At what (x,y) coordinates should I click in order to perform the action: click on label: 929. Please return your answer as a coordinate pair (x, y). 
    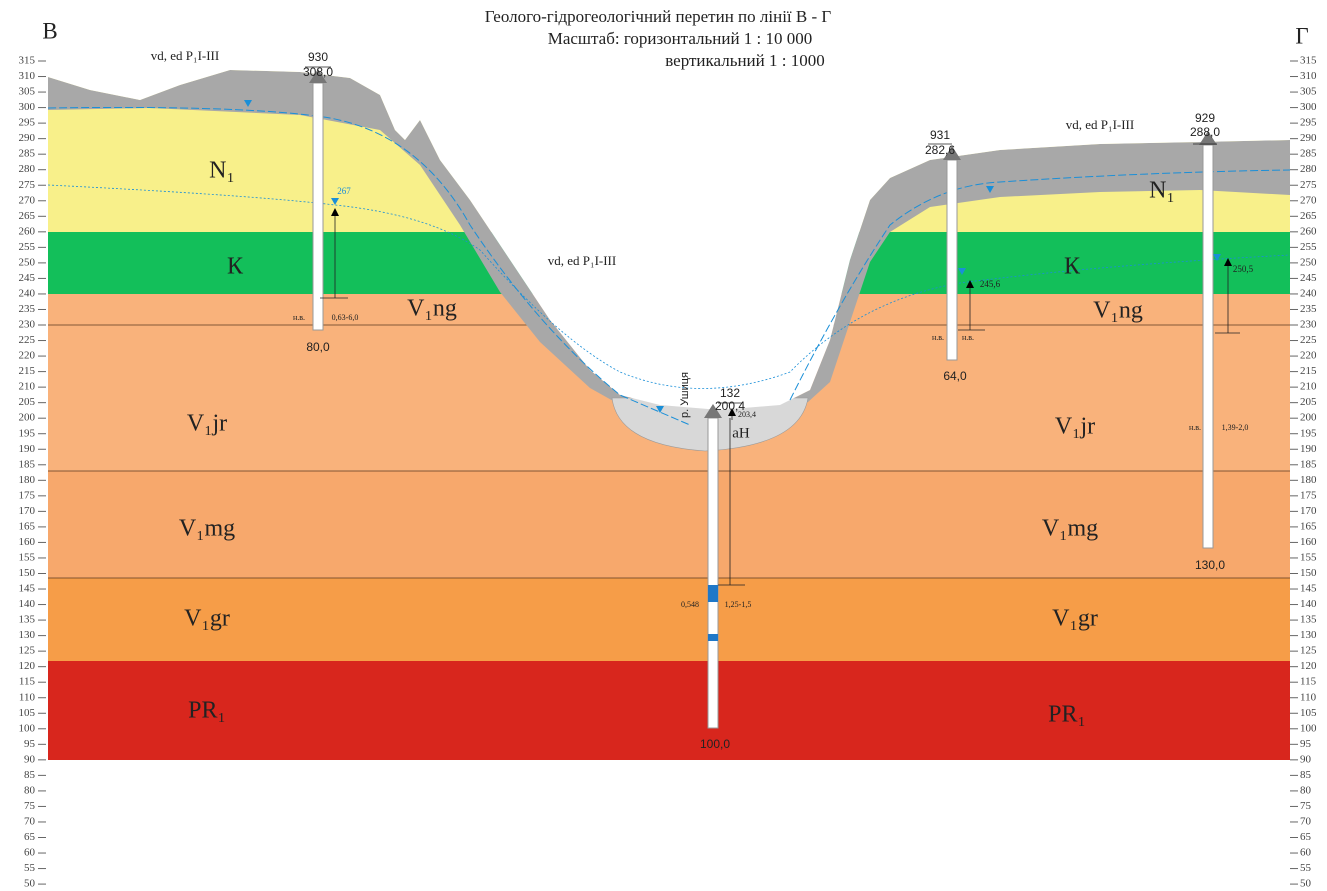
    Looking at the image, I should click on (1205, 118).